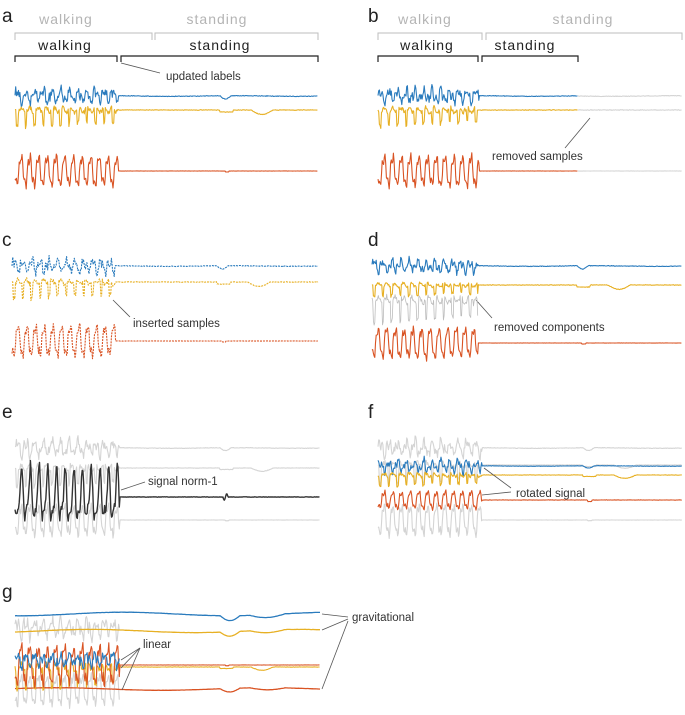  What do you see at coordinates (383, 618) in the screenshot?
I see `panel-g-gravitational-annotation: gravitational` at bounding box center [383, 618].